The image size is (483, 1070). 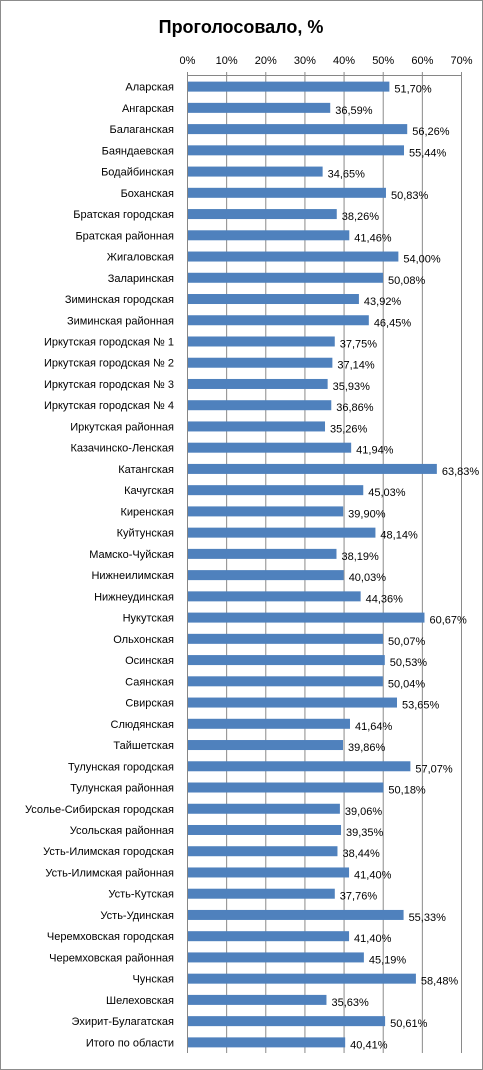 What do you see at coordinates (354, 111) in the screenshot?
I see `data-label: 36,59%` at bounding box center [354, 111].